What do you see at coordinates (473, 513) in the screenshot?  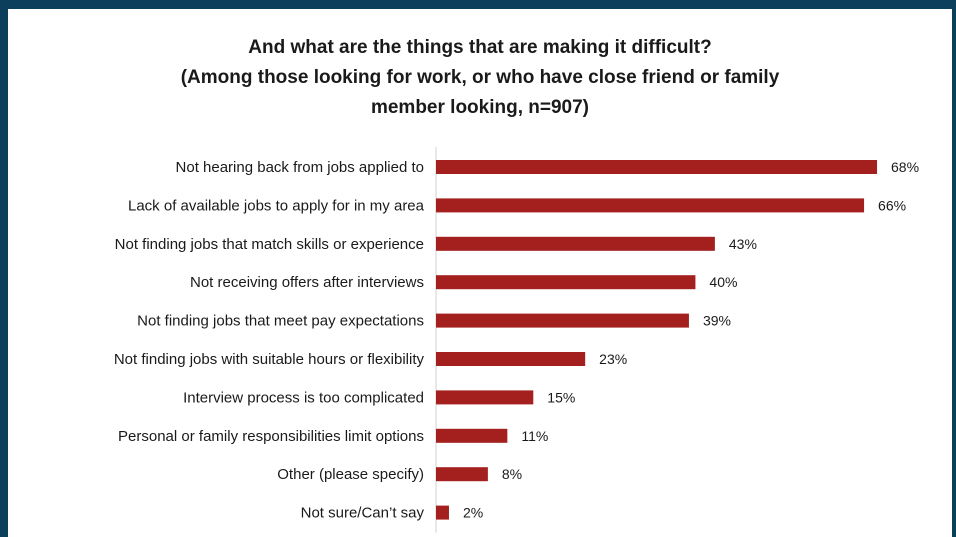 I see `data-label: 2%` at bounding box center [473, 513].